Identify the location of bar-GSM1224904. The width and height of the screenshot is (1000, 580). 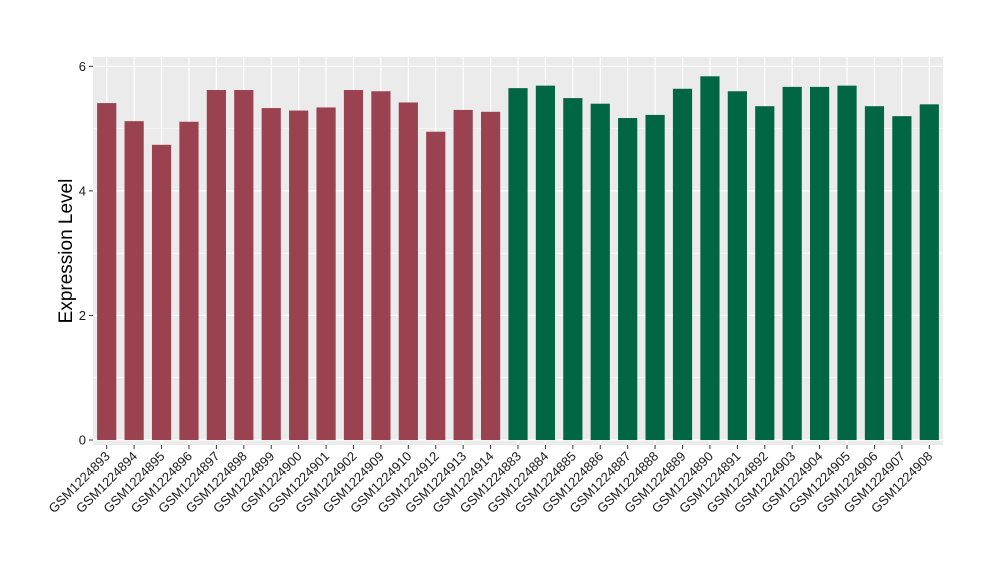
(820, 263).